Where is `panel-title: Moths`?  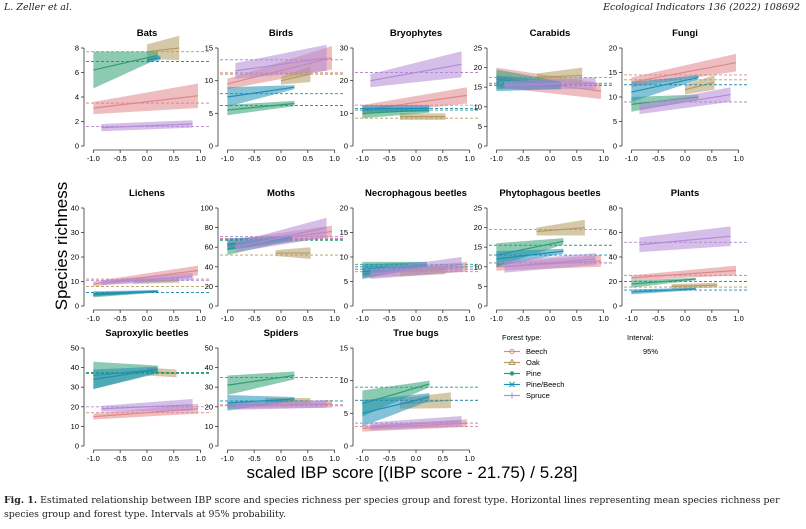
panel-title: Moths is located at coordinates (281, 193).